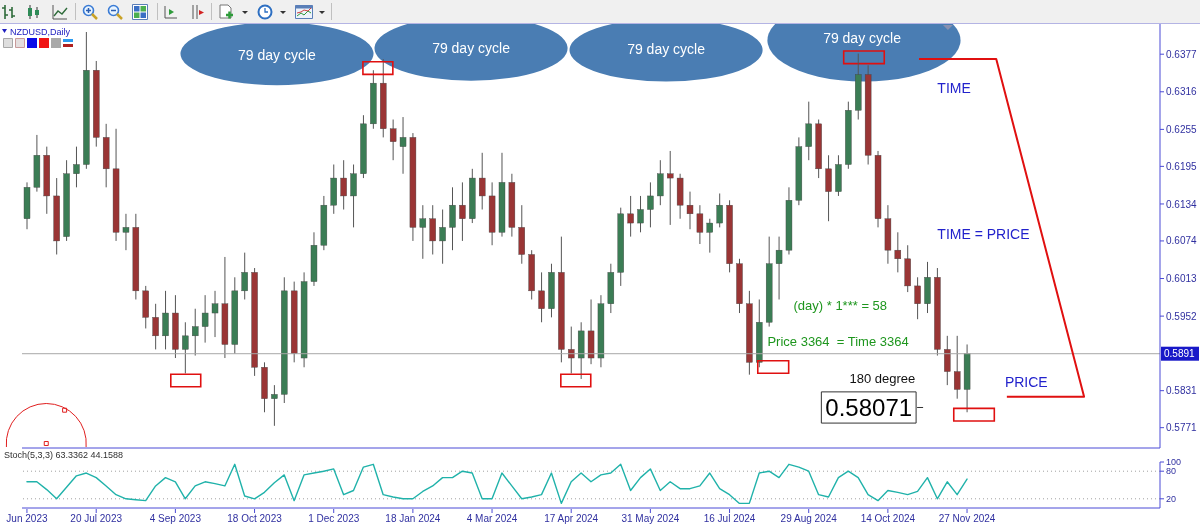  I want to click on annotation: (day) * 1*** = 58, so click(840, 306).